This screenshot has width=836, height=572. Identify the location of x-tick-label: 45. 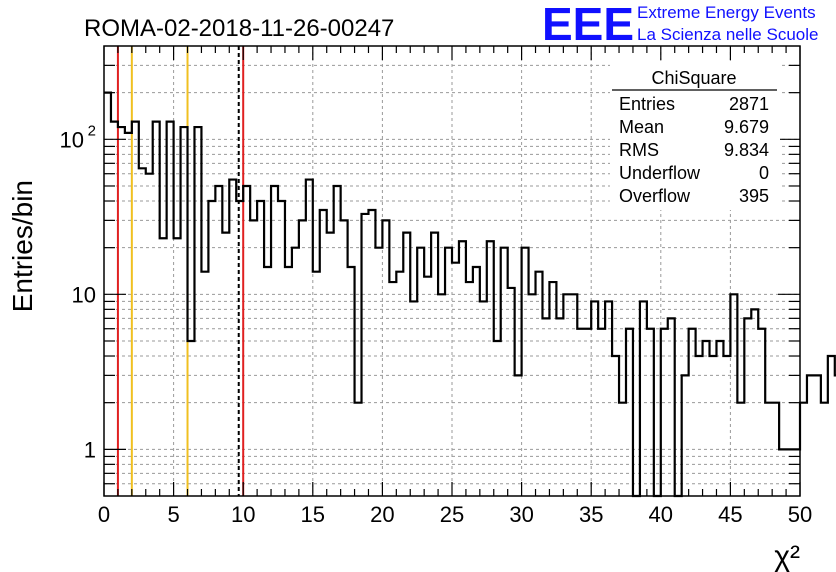
(730, 514).